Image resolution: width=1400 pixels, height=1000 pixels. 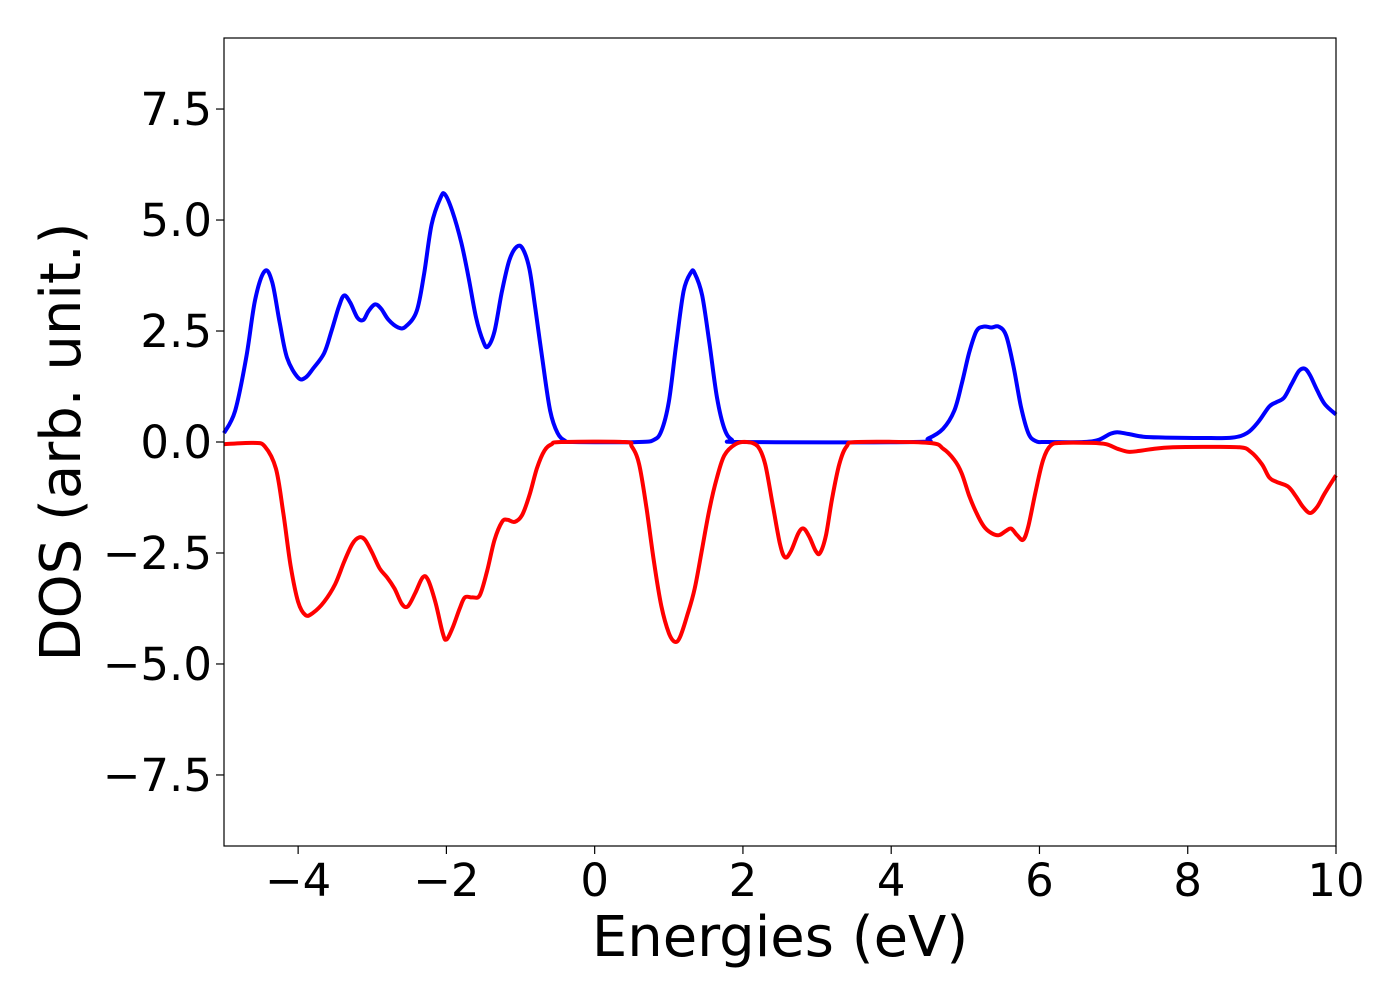 I want to click on x-tick-label: −2, so click(x=446, y=880).